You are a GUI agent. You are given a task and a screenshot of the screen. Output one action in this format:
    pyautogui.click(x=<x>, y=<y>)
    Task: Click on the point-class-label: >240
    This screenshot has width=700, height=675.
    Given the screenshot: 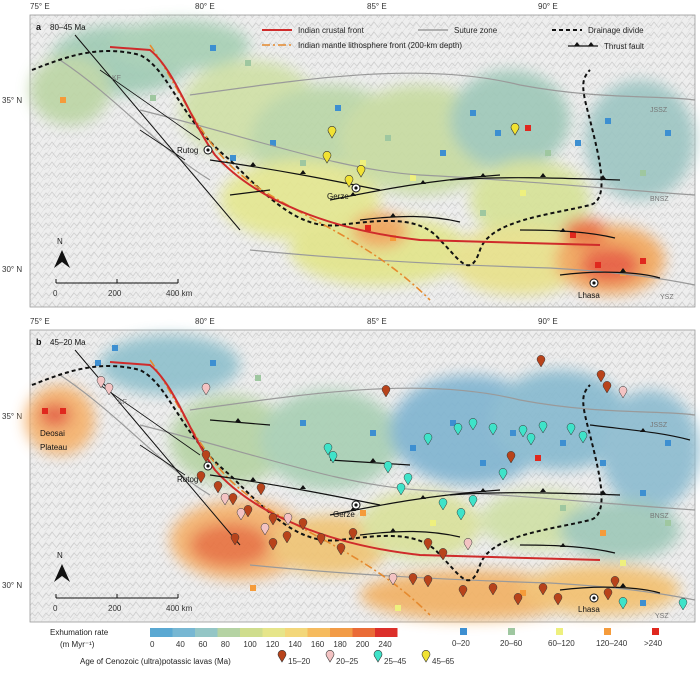 What is the action you would take?
    pyautogui.click(x=653, y=643)
    